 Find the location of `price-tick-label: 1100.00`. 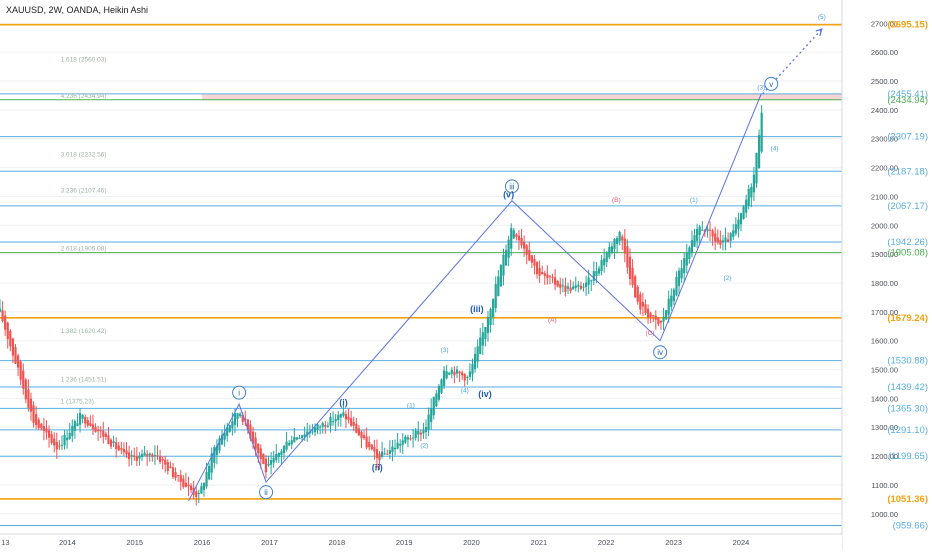

price-tick-label: 1100.00 is located at coordinates (884, 485).